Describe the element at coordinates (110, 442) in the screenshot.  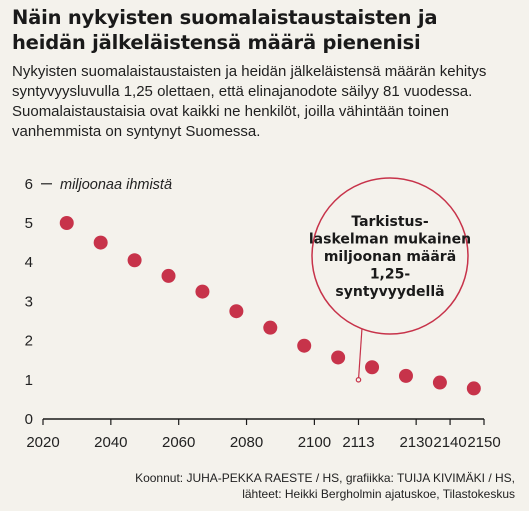
I see `x-tick-label: 2040` at that location.